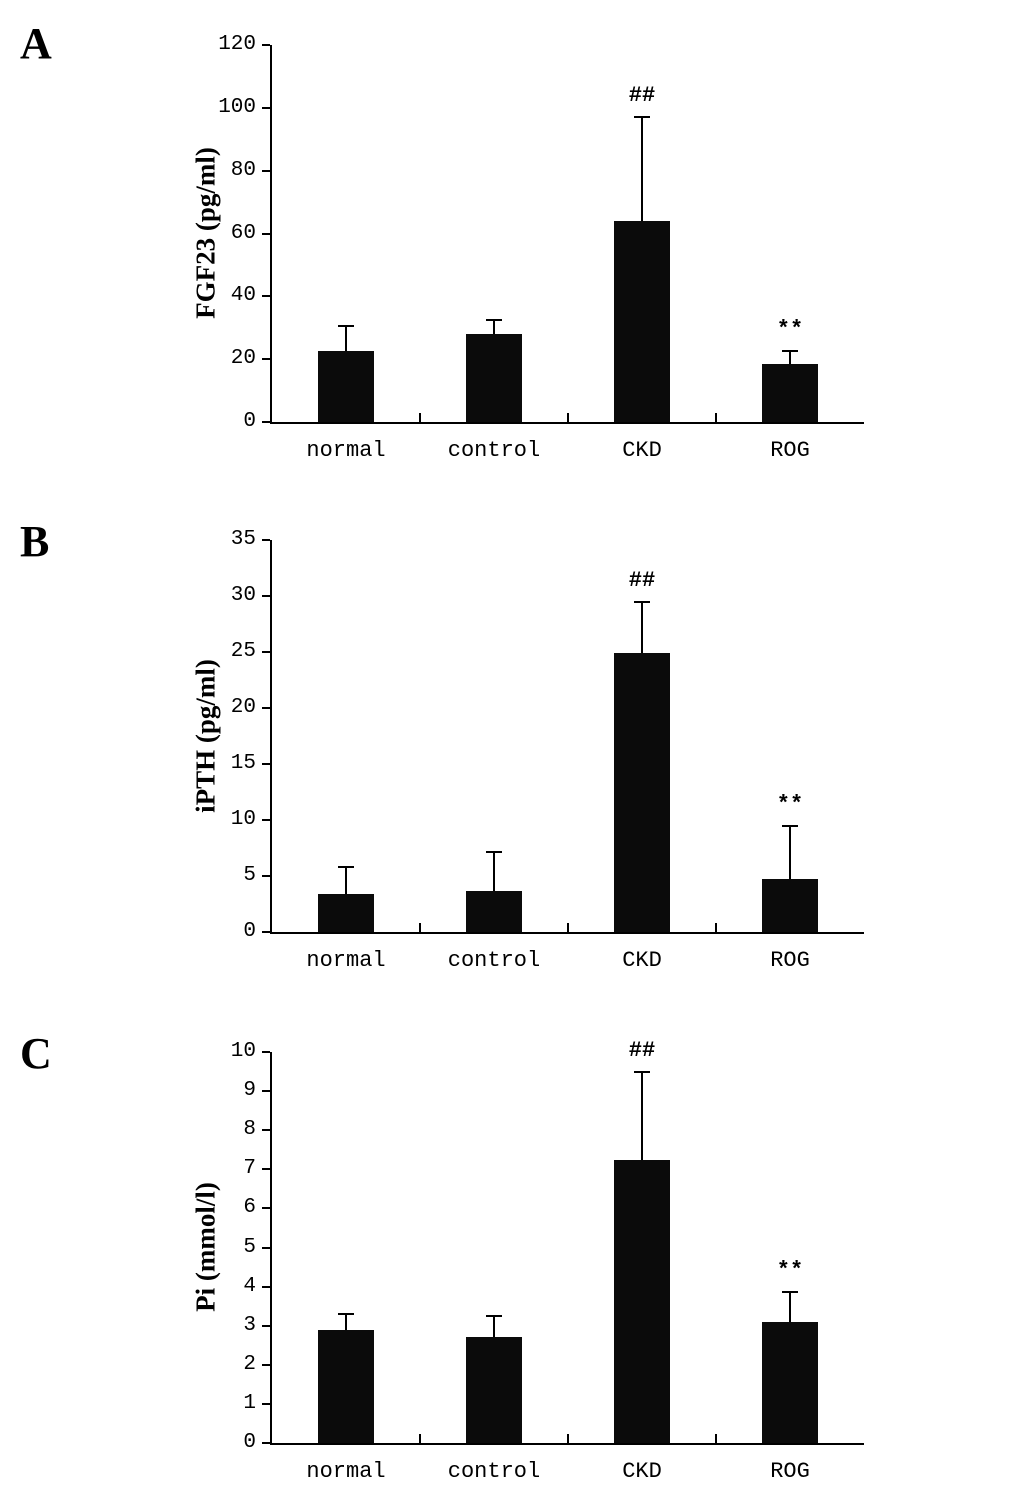 The image size is (1033, 1505). I want to click on y-axis-tick-label: 100, so click(237, 107).